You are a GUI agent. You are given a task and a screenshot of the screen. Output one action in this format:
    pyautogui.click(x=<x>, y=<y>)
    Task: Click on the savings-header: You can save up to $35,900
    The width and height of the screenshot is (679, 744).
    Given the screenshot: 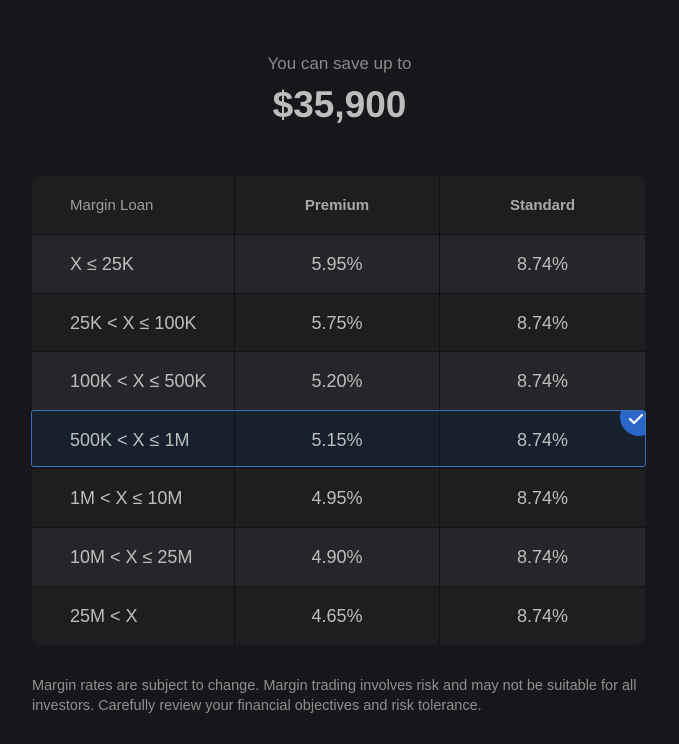 What is the action you would take?
    pyautogui.click(x=339, y=90)
    